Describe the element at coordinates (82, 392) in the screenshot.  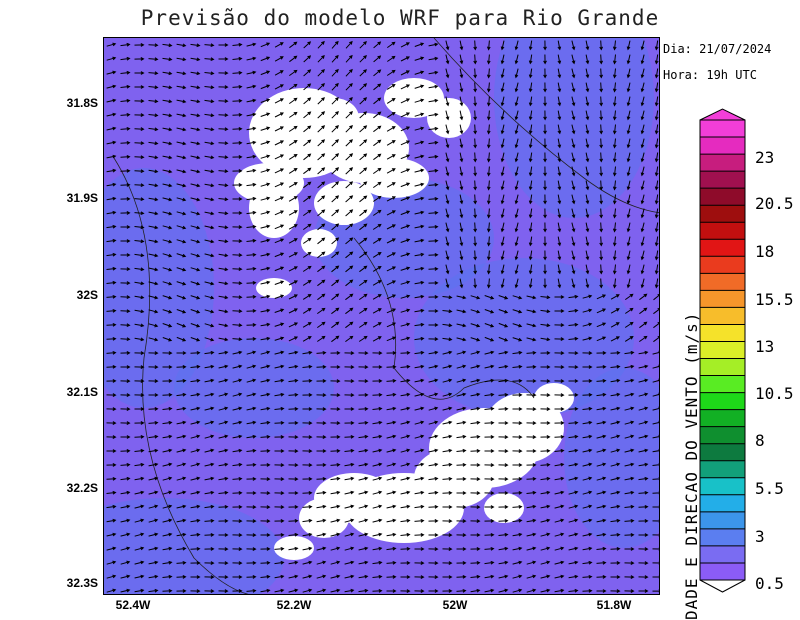
I see `lat-label: 32.1S` at that location.